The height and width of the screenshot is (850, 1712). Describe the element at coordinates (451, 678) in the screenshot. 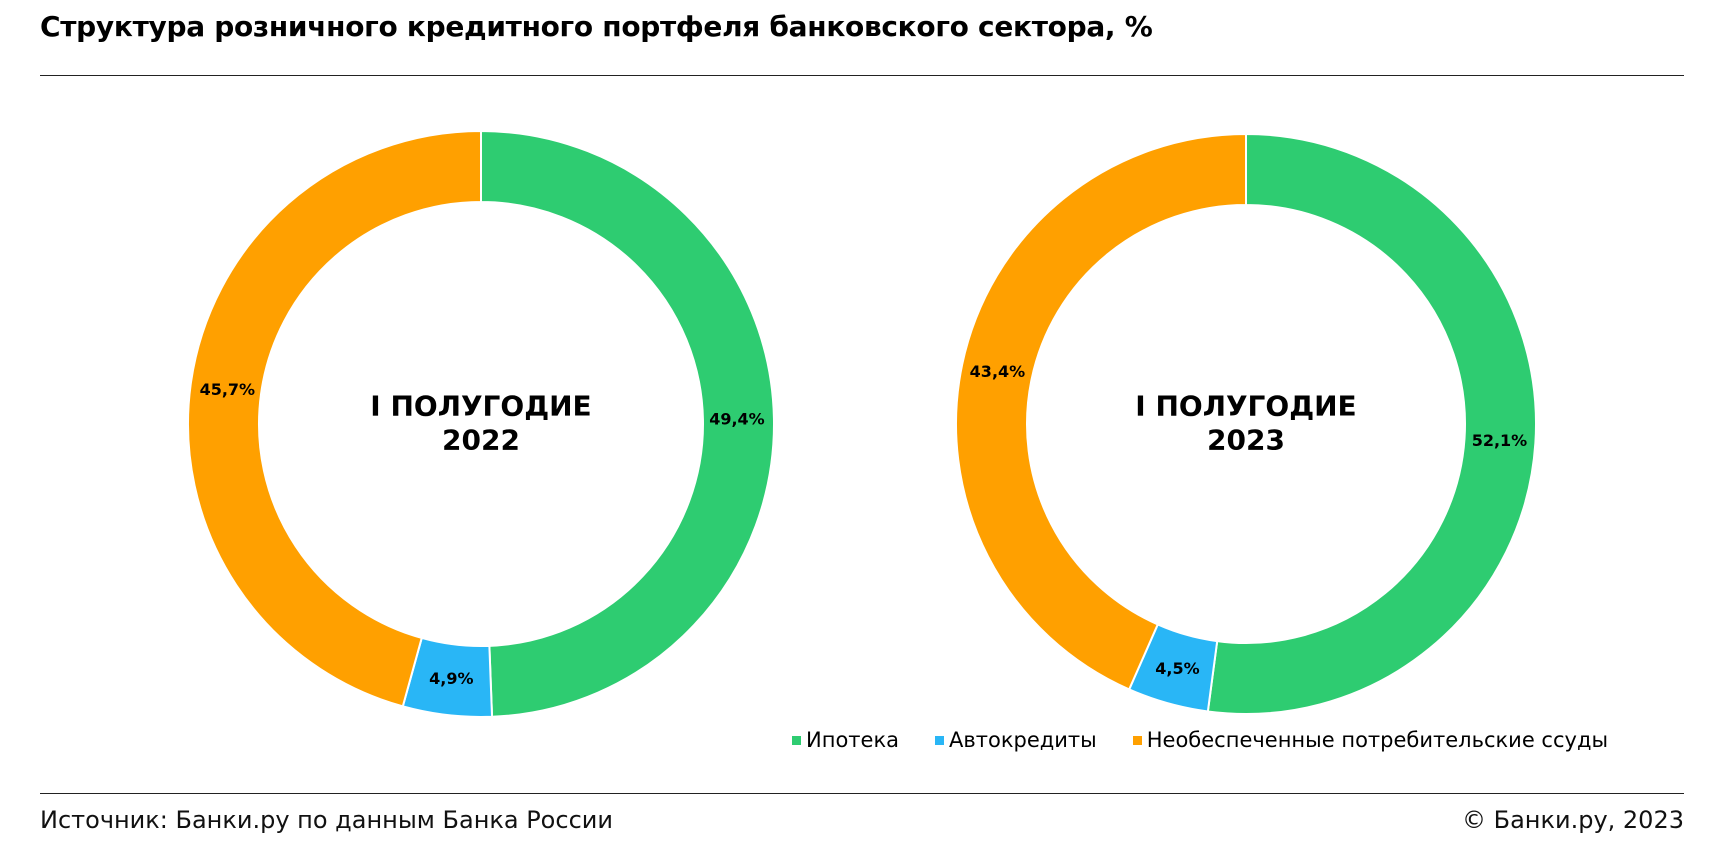

I see `donut-1-label-auto: 4,9%` at that location.